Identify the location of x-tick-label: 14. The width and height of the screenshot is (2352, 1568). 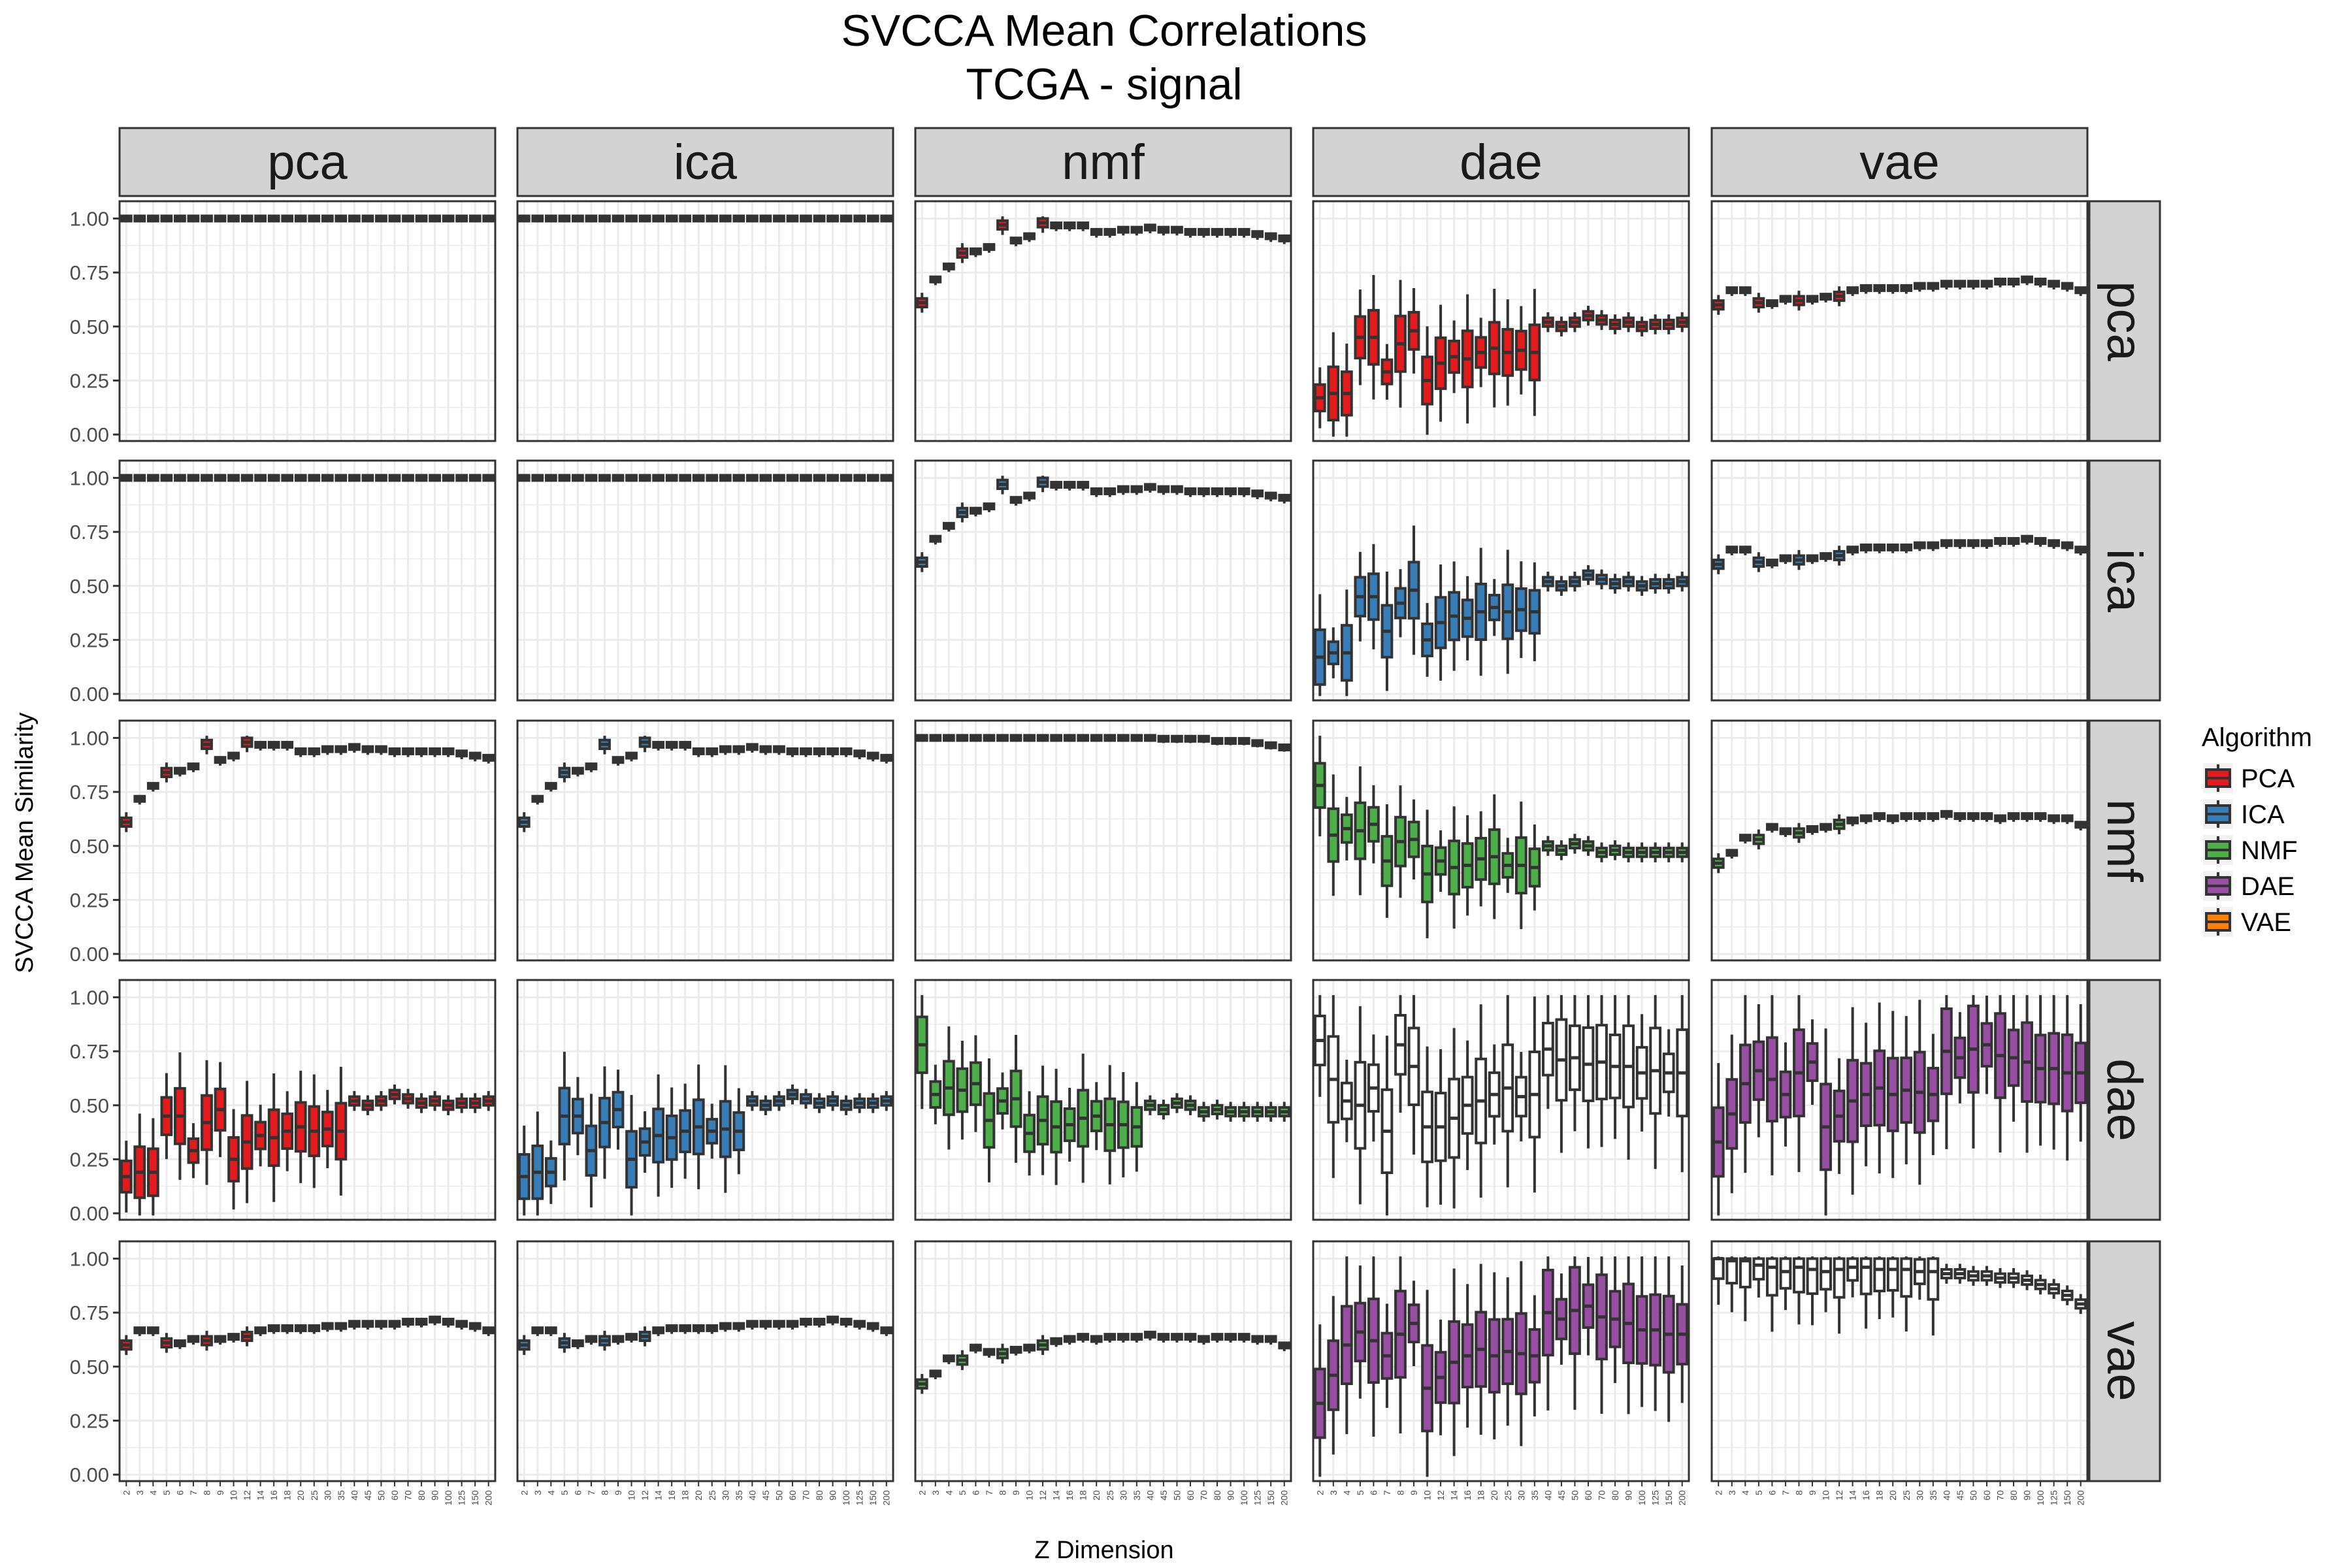
(1454, 1495).